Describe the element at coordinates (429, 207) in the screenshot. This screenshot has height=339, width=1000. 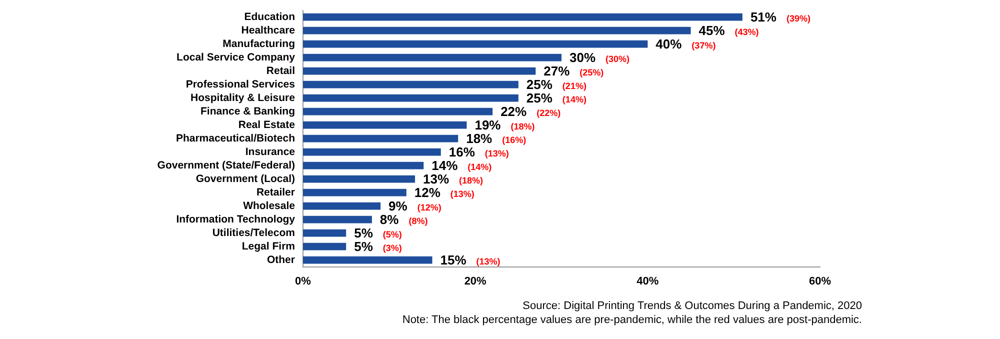
I see `annotation: (12%)` at that location.